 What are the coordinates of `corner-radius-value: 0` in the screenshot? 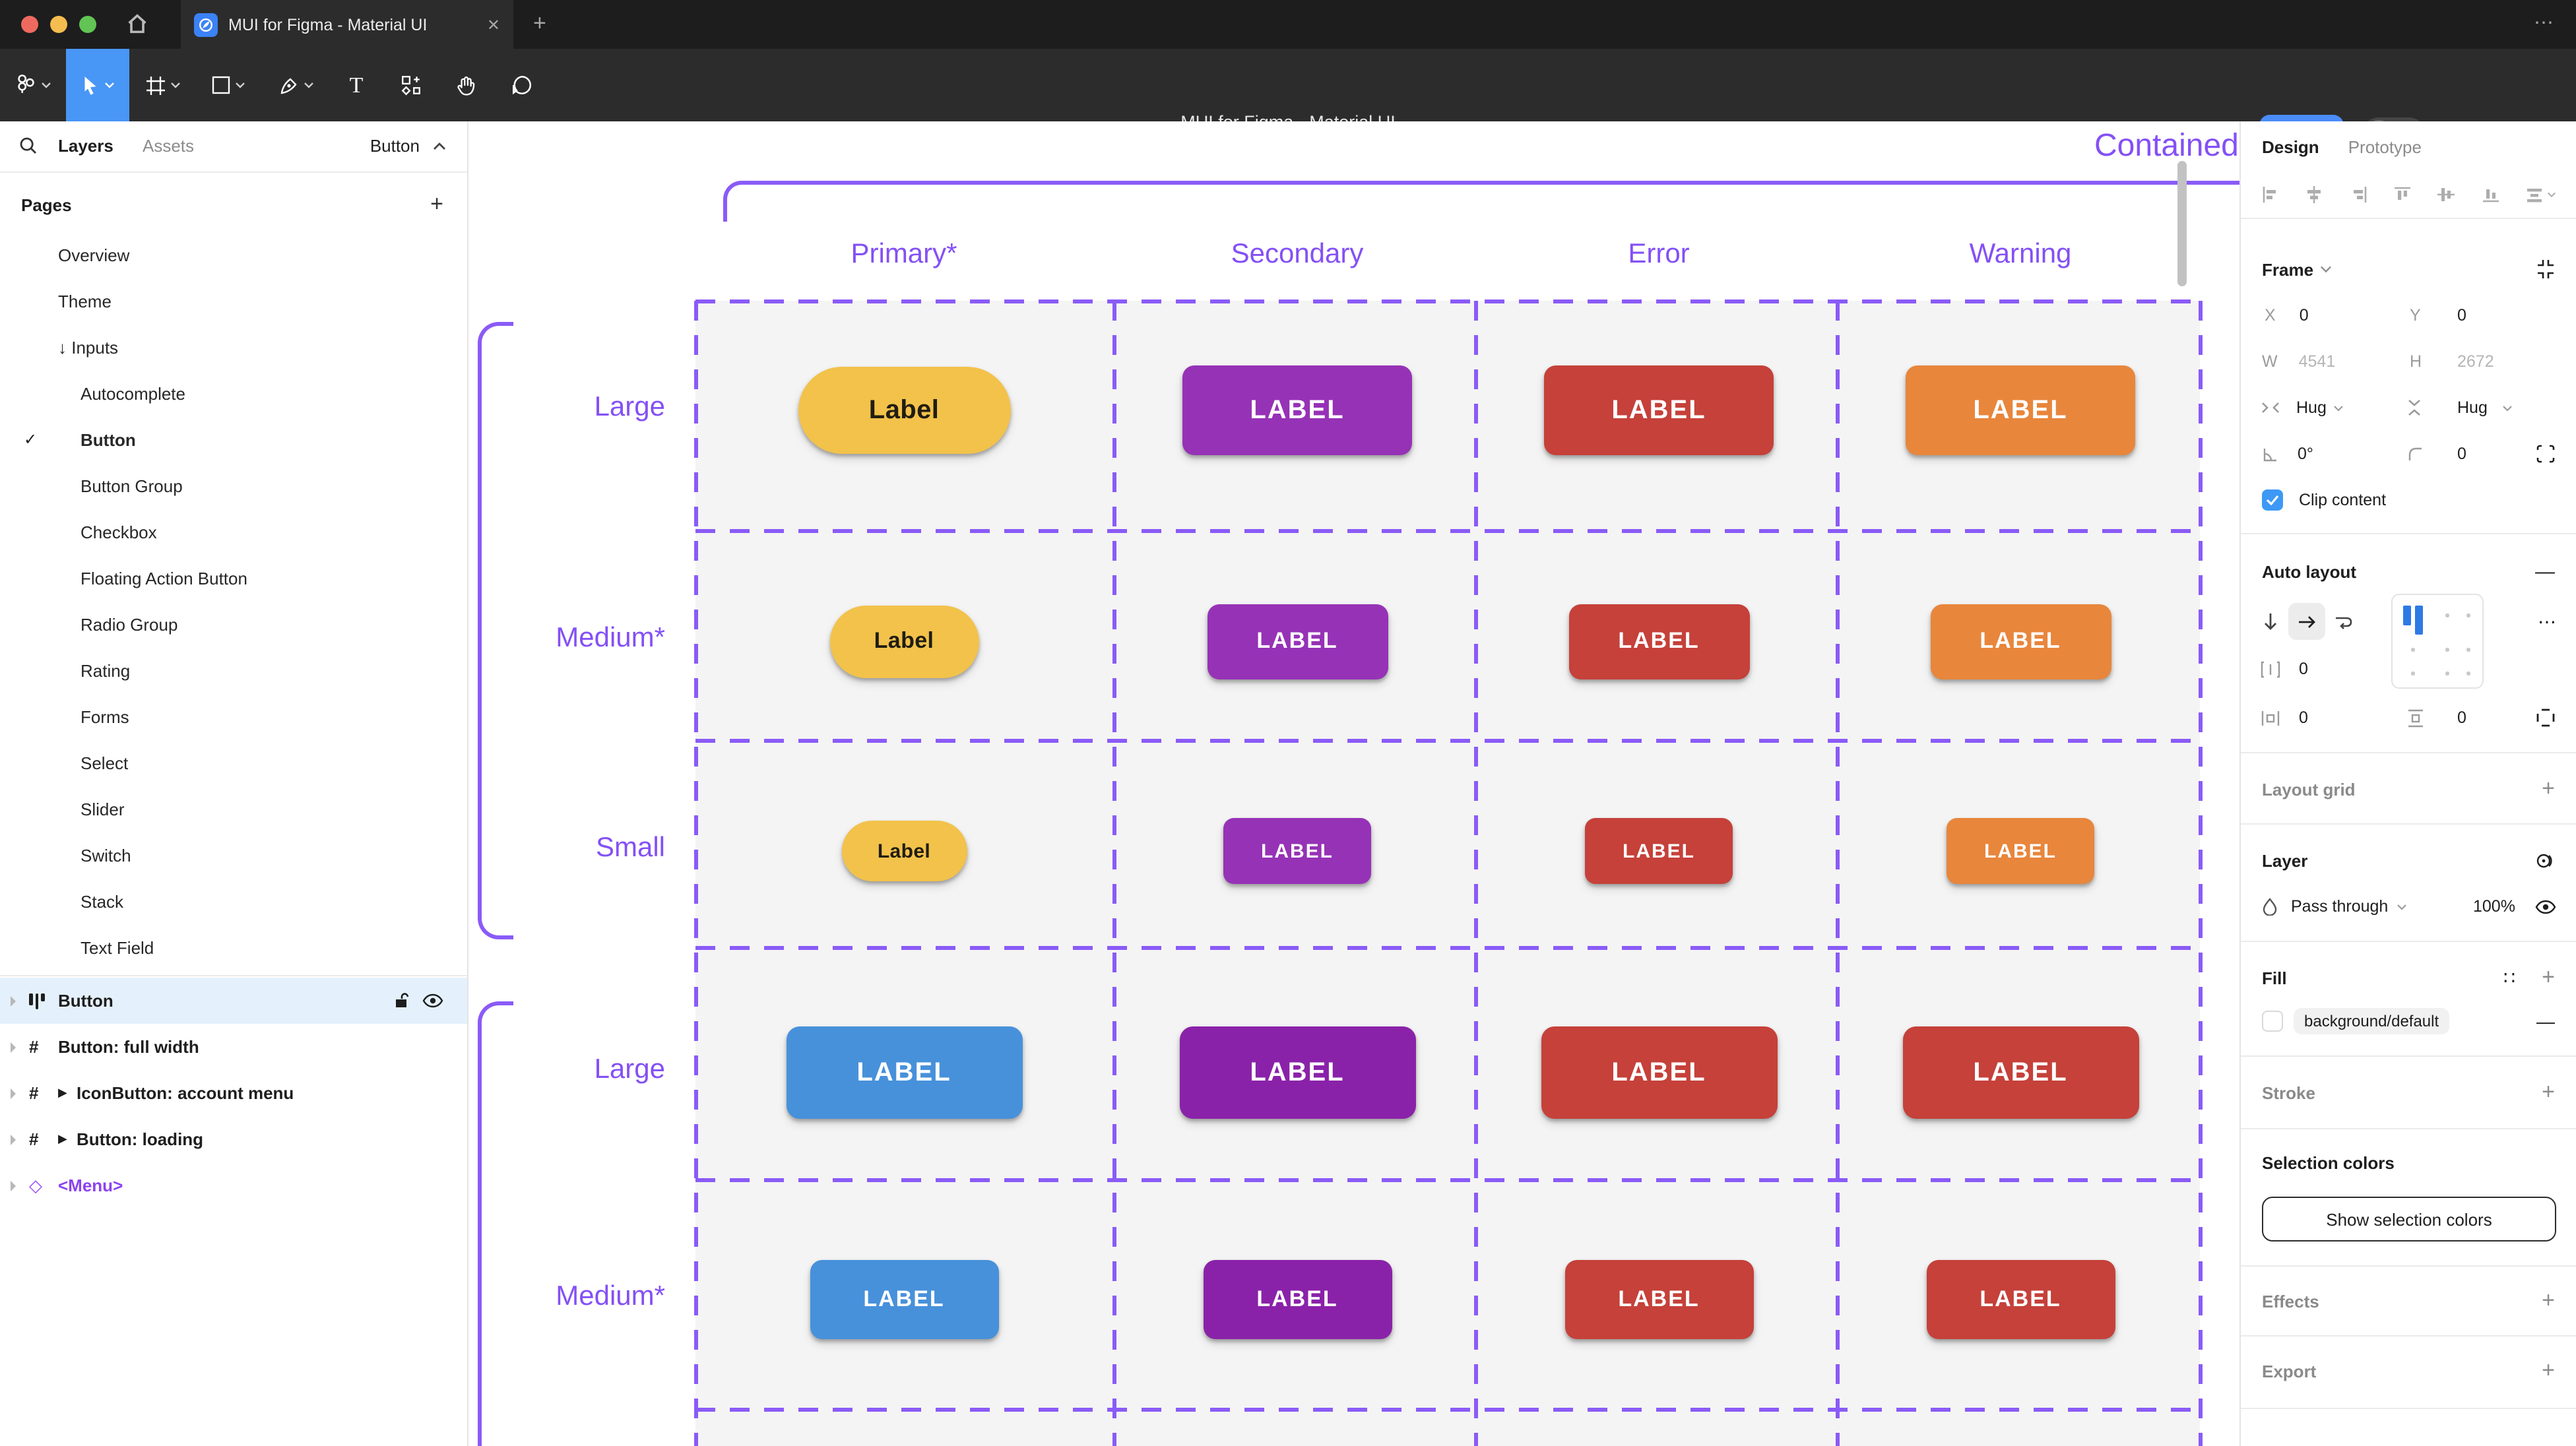 It's located at (2461, 454).